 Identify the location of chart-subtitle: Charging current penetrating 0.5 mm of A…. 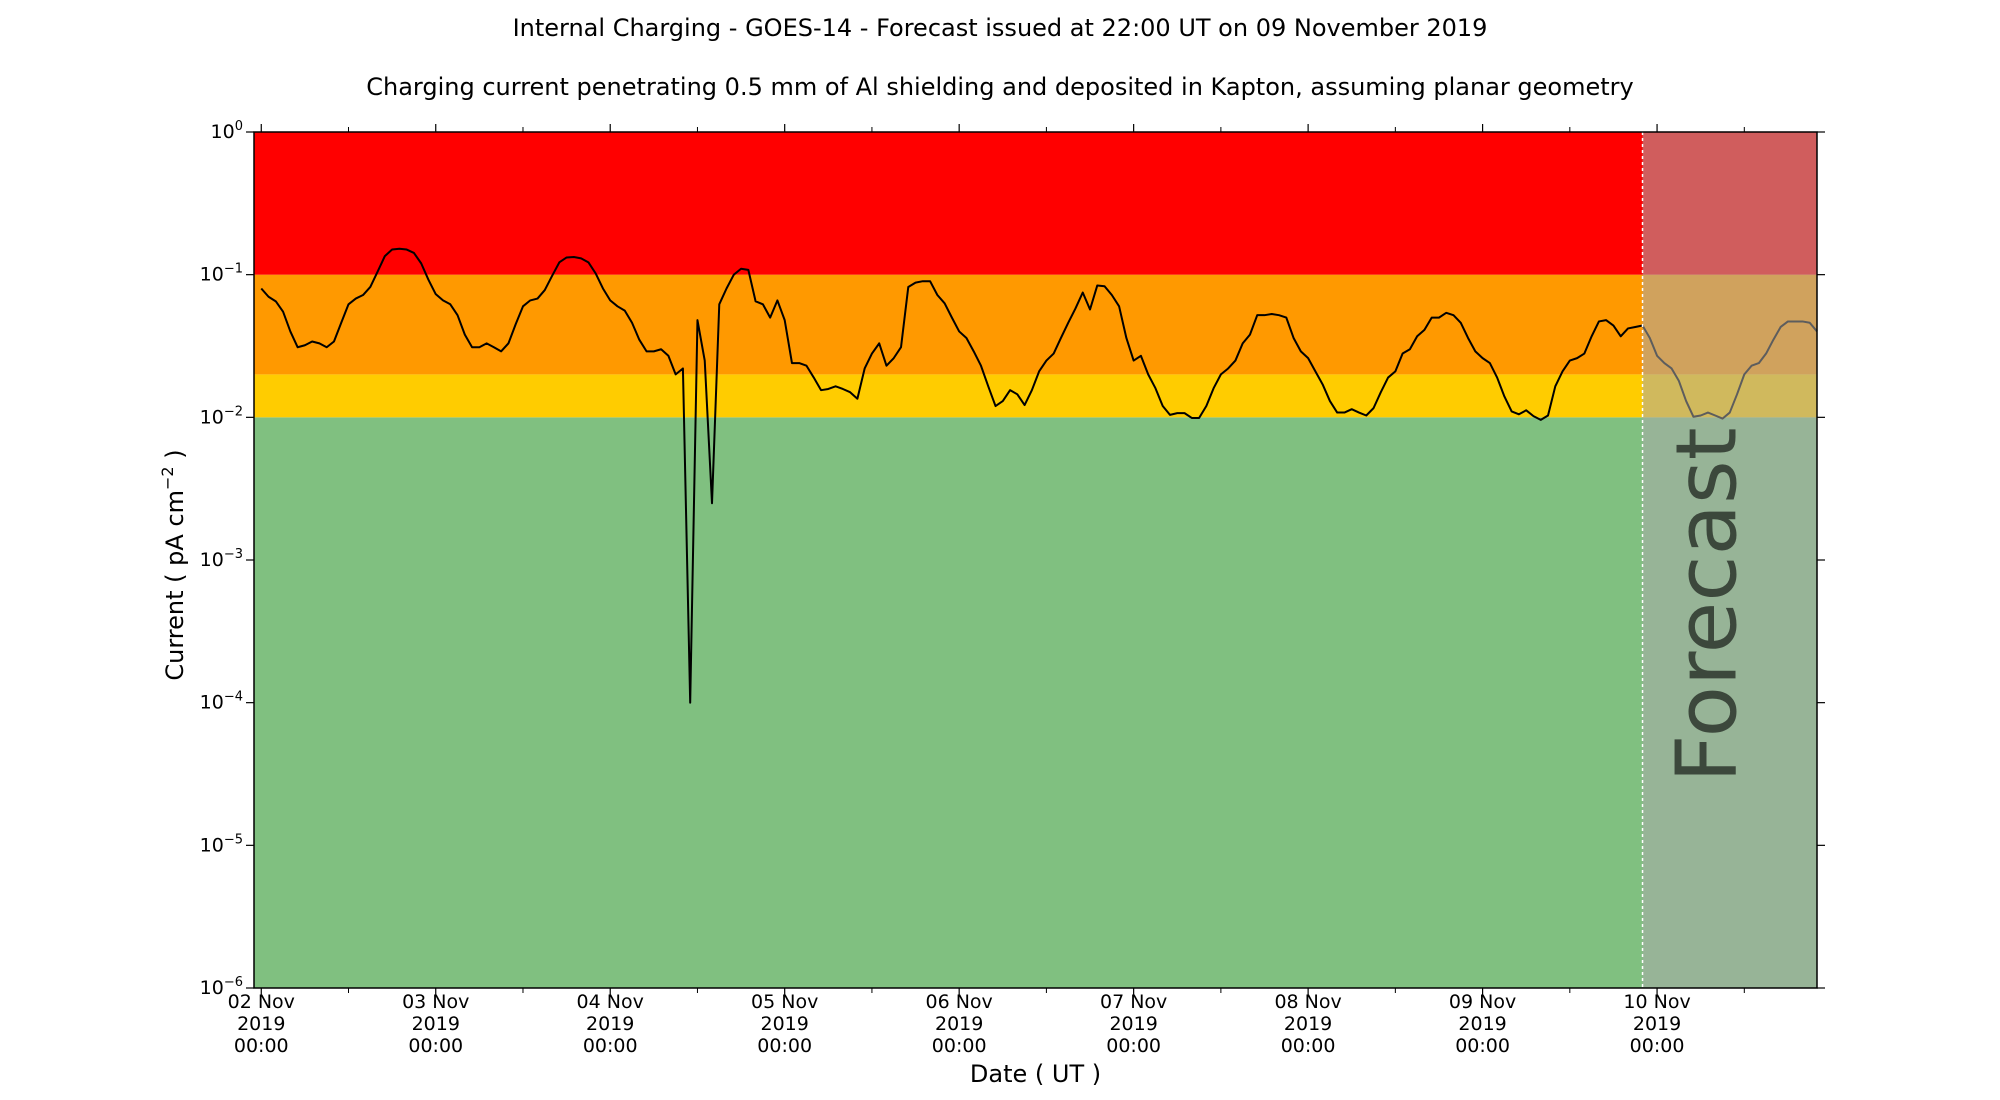
(1000, 87).